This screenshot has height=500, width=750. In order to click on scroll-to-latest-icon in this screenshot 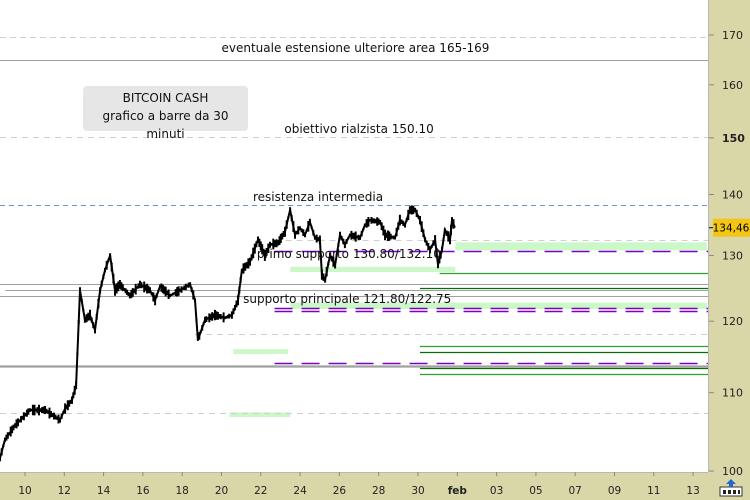, I will do `click(732, 488)`.